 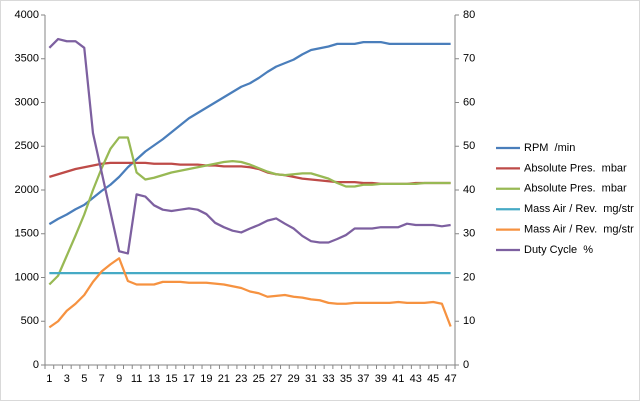 What do you see at coordinates (30, 321) in the screenshot?
I see `y-tick-label: 500` at bounding box center [30, 321].